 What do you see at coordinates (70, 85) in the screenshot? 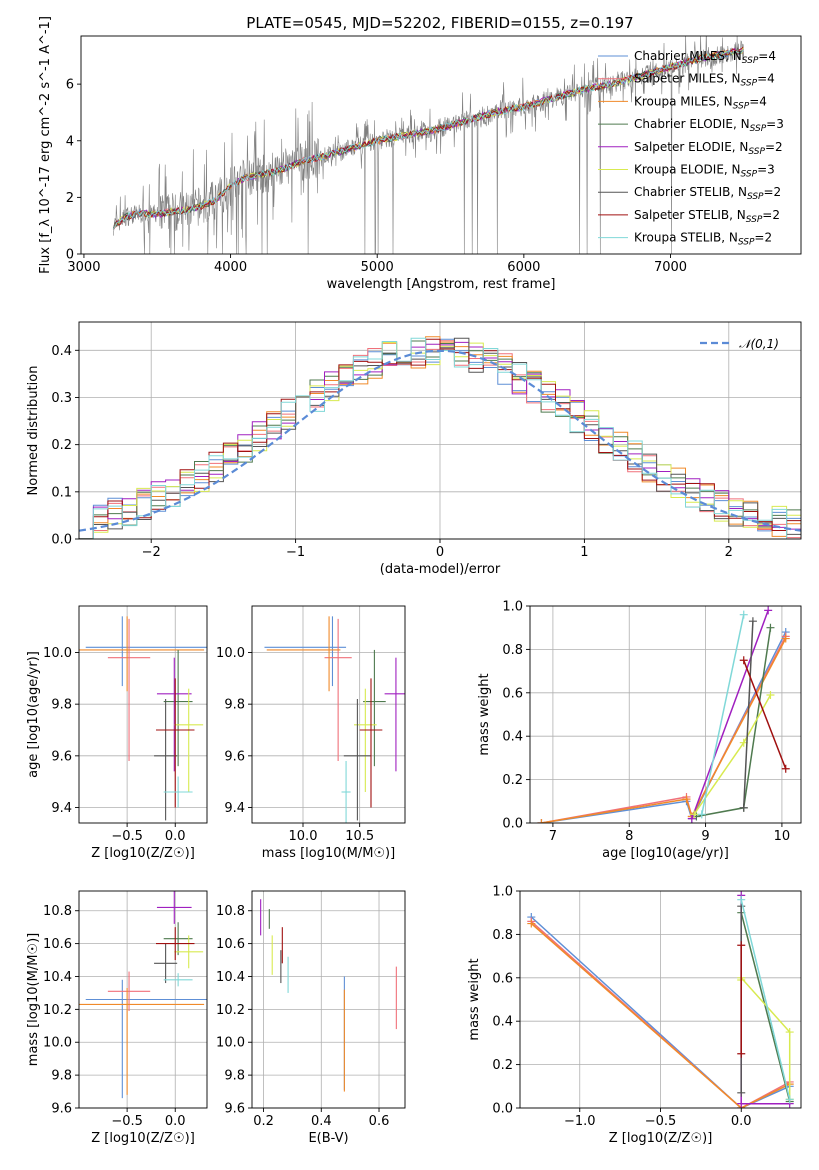
I see `y-tick-label: 6` at bounding box center [70, 85].